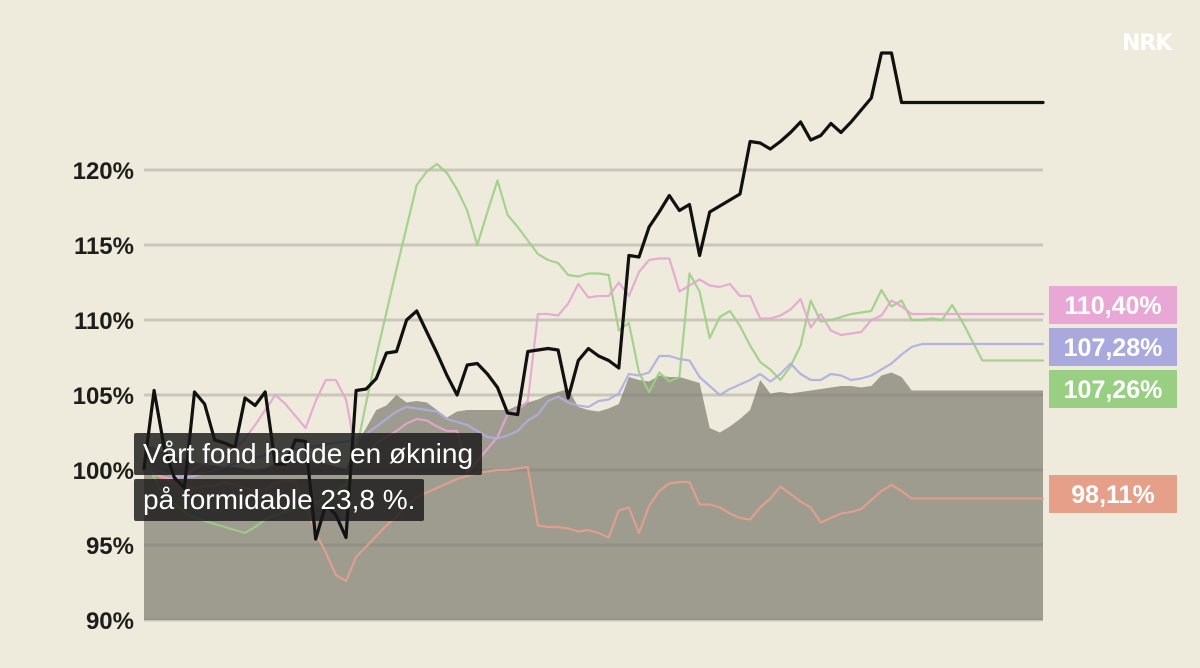 The width and height of the screenshot is (1200, 668). I want to click on badge-label-salmon: 98,11%, so click(1112, 495).